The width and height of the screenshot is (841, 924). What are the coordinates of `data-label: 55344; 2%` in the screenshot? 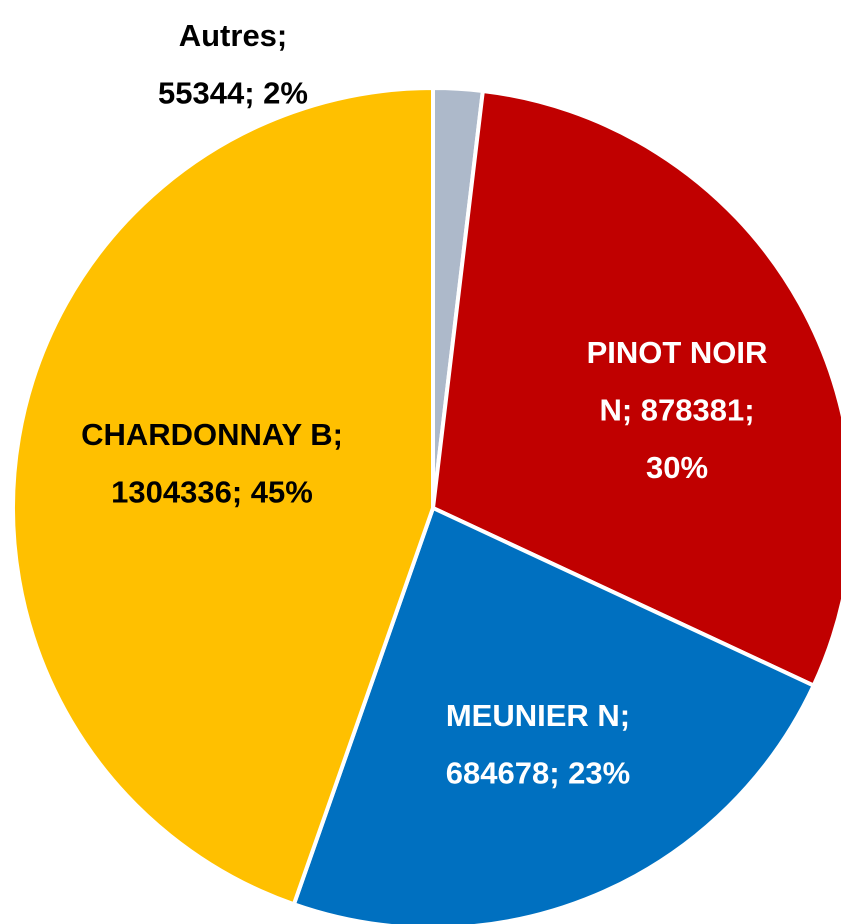 It's located at (233, 93).